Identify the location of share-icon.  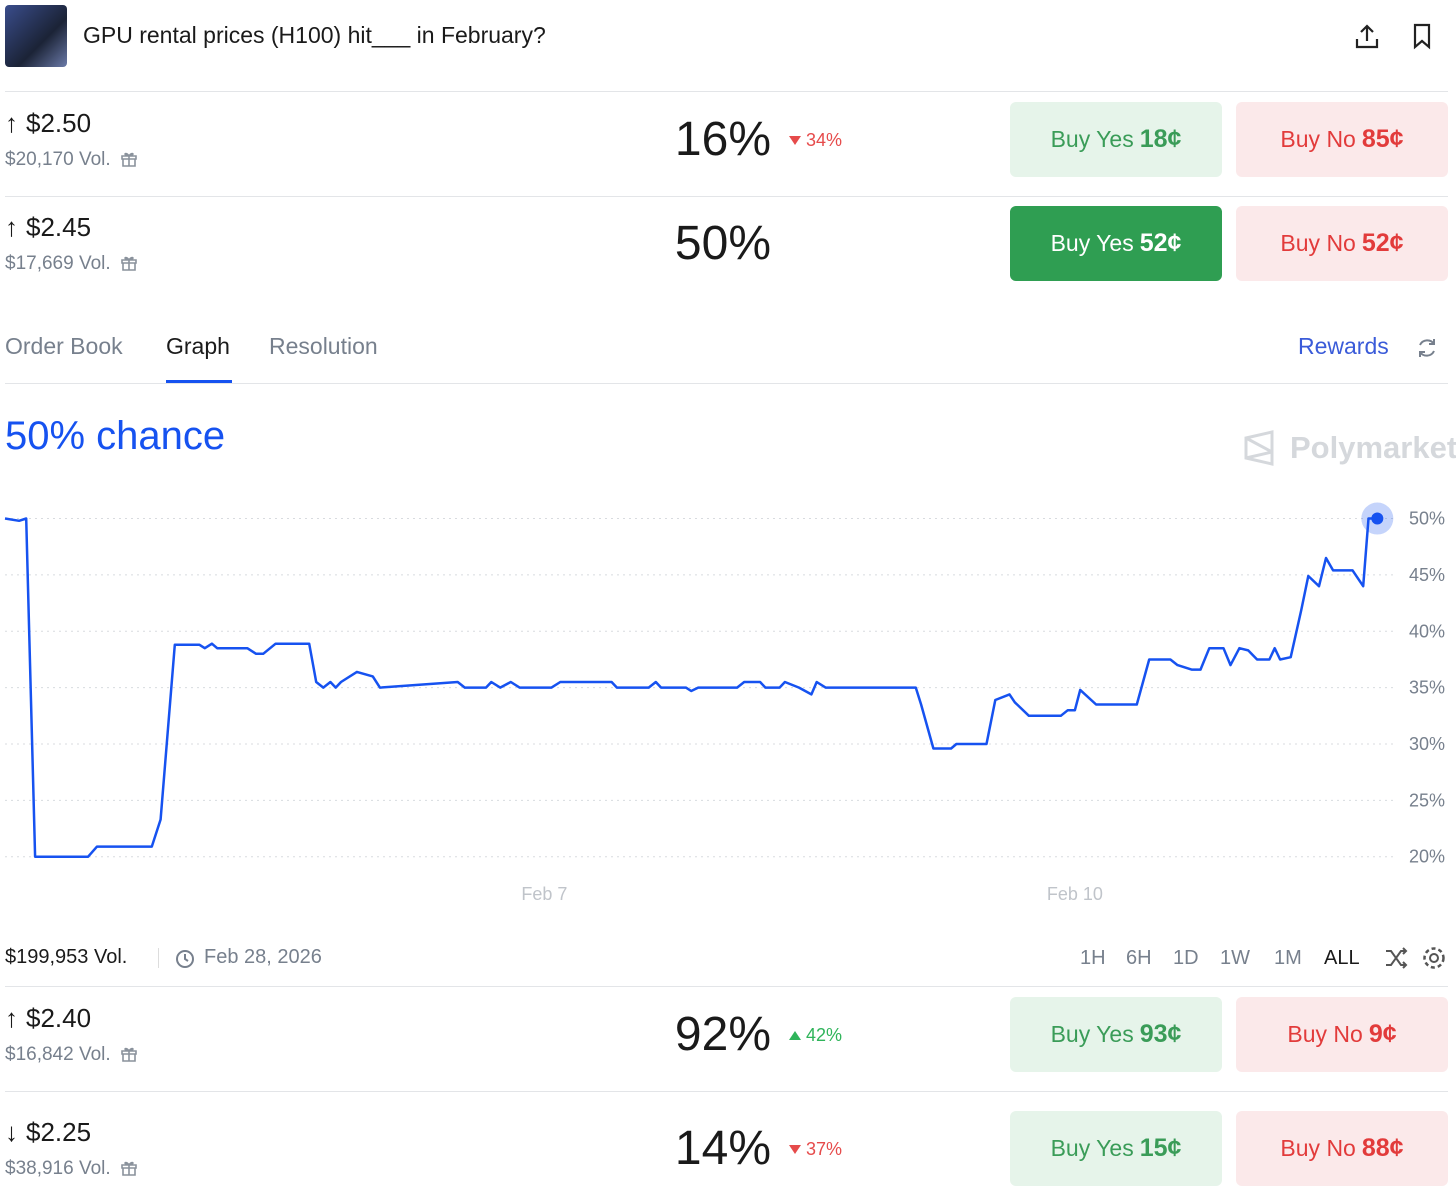
(1367, 37).